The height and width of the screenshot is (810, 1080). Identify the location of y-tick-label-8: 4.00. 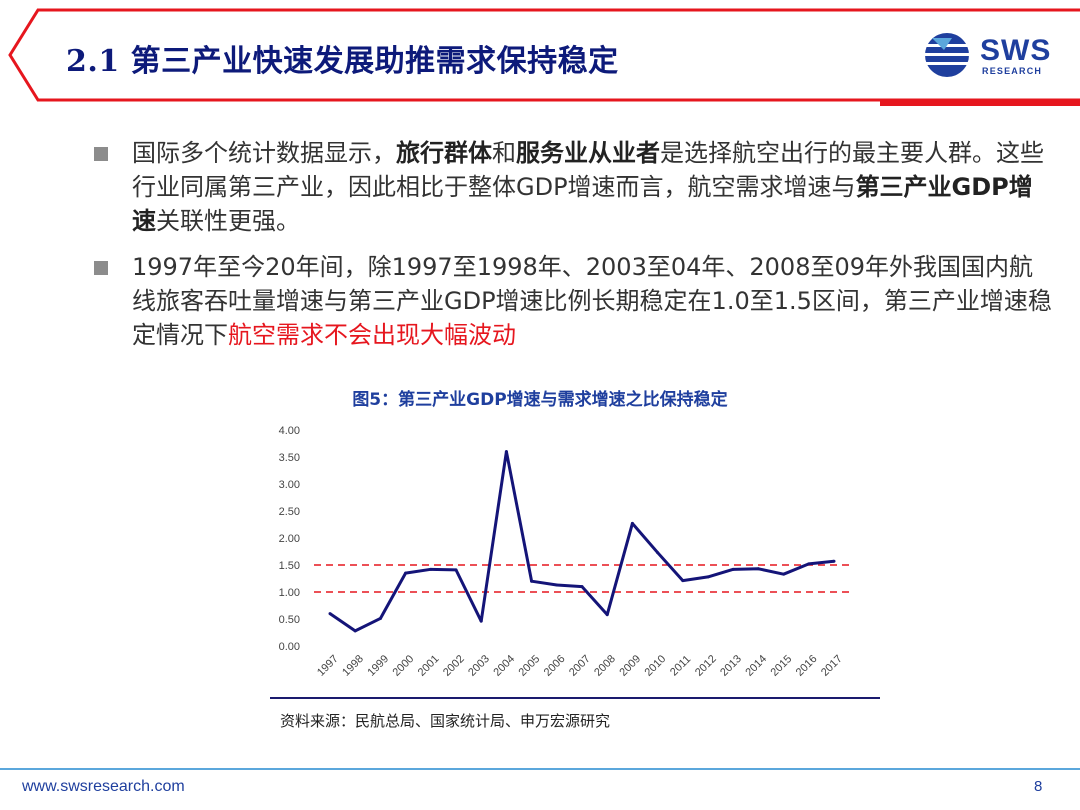
(289, 431).